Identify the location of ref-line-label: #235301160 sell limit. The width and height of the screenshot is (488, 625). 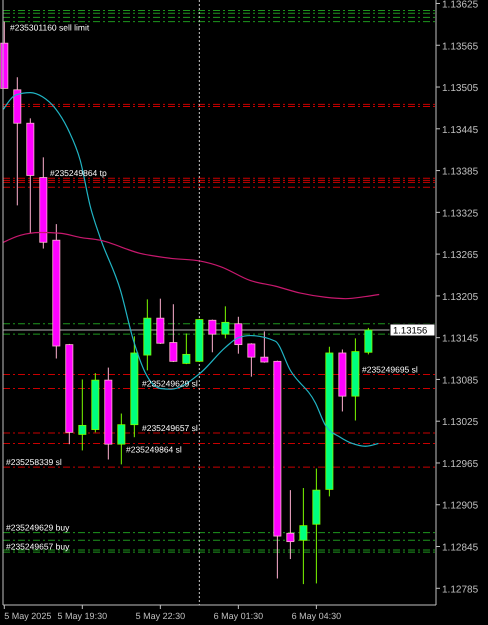
(50, 27).